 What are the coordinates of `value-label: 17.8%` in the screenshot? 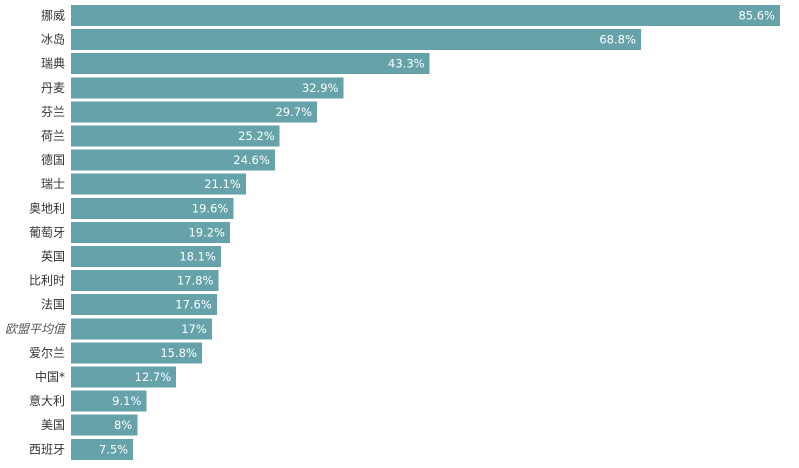 It's located at (195, 281).